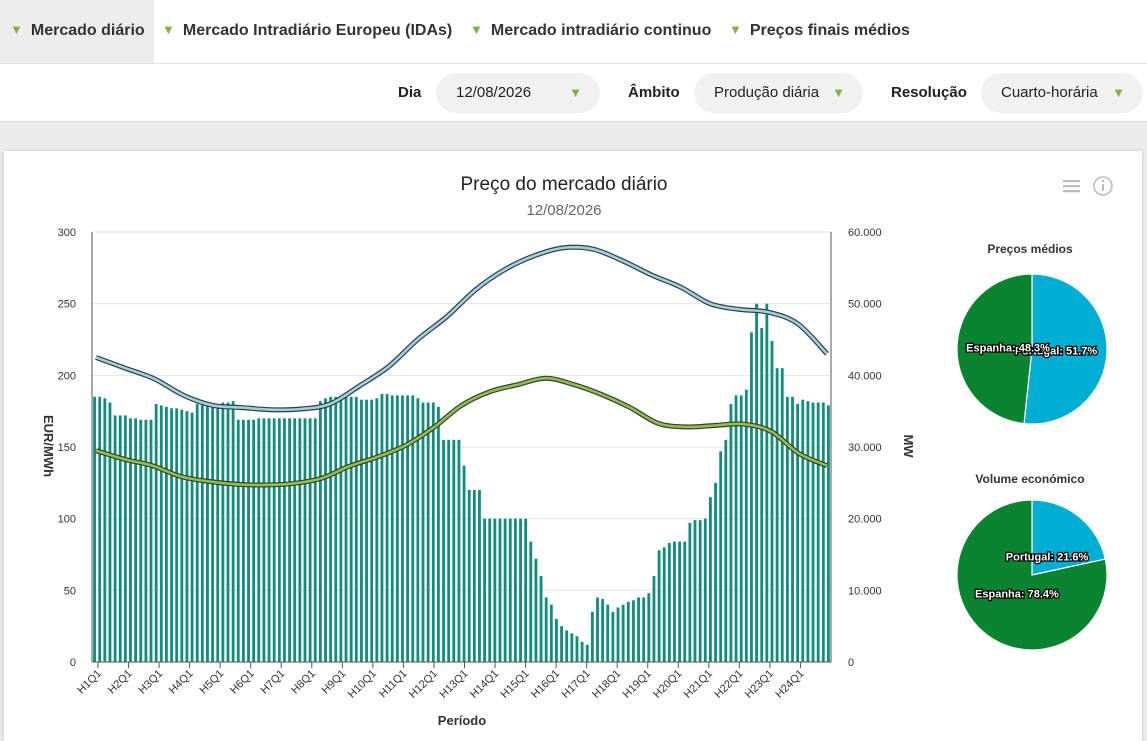 The width and height of the screenshot is (1147, 741). What do you see at coordinates (1049, 92) in the screenshot?
I see `resolution-value: Cuarto-horária` at bounding box center [1049, 92].